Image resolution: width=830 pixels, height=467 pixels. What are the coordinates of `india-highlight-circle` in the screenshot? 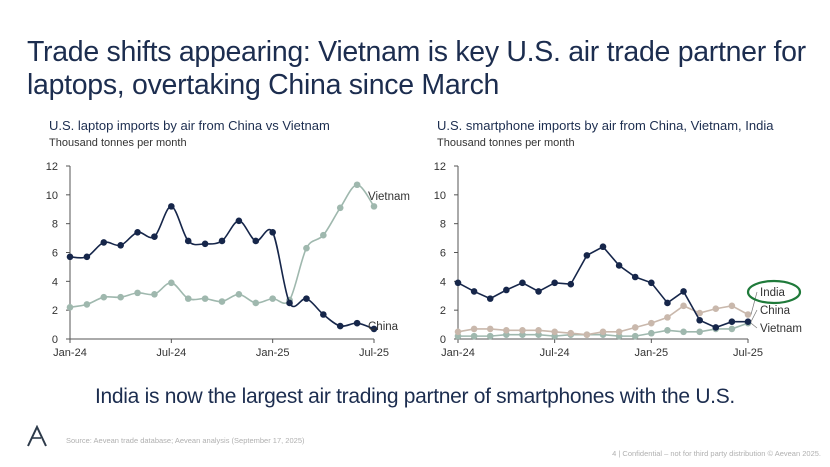 It's located at (774, 292).